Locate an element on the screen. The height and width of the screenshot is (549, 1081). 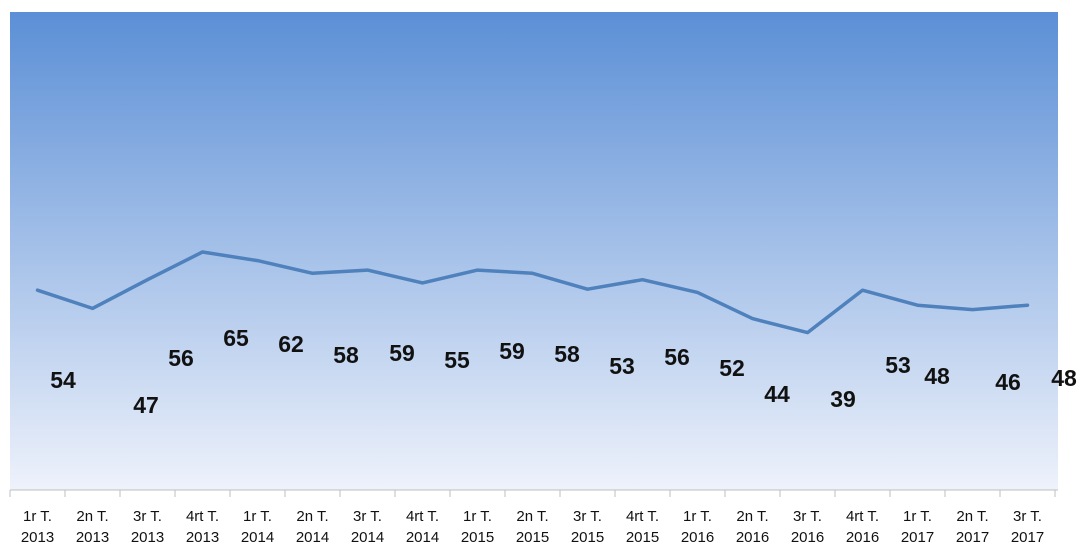
x-tick-label: 2n T. 2017 is located at coordinates (972, 527).